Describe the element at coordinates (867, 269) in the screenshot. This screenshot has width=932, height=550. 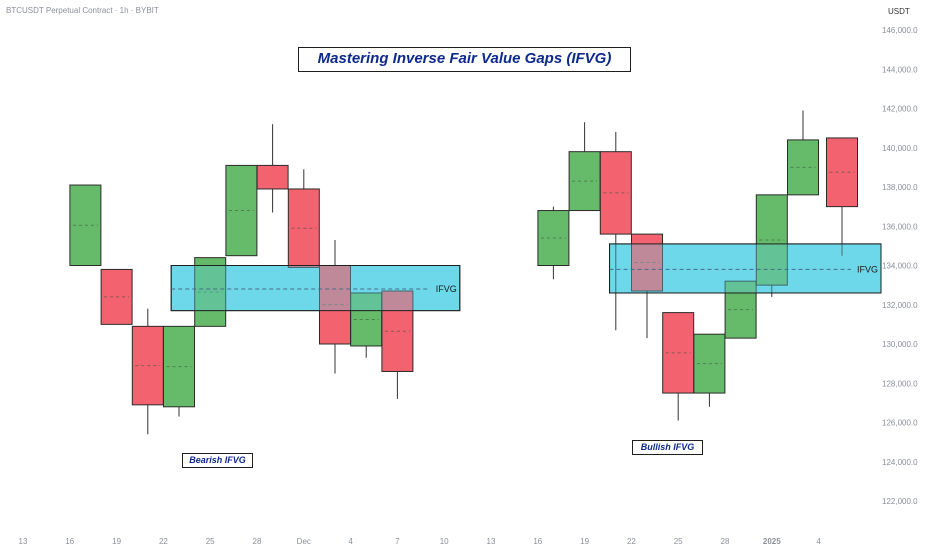
I see `ifvg-zone-label-2: IFVG` at that location.